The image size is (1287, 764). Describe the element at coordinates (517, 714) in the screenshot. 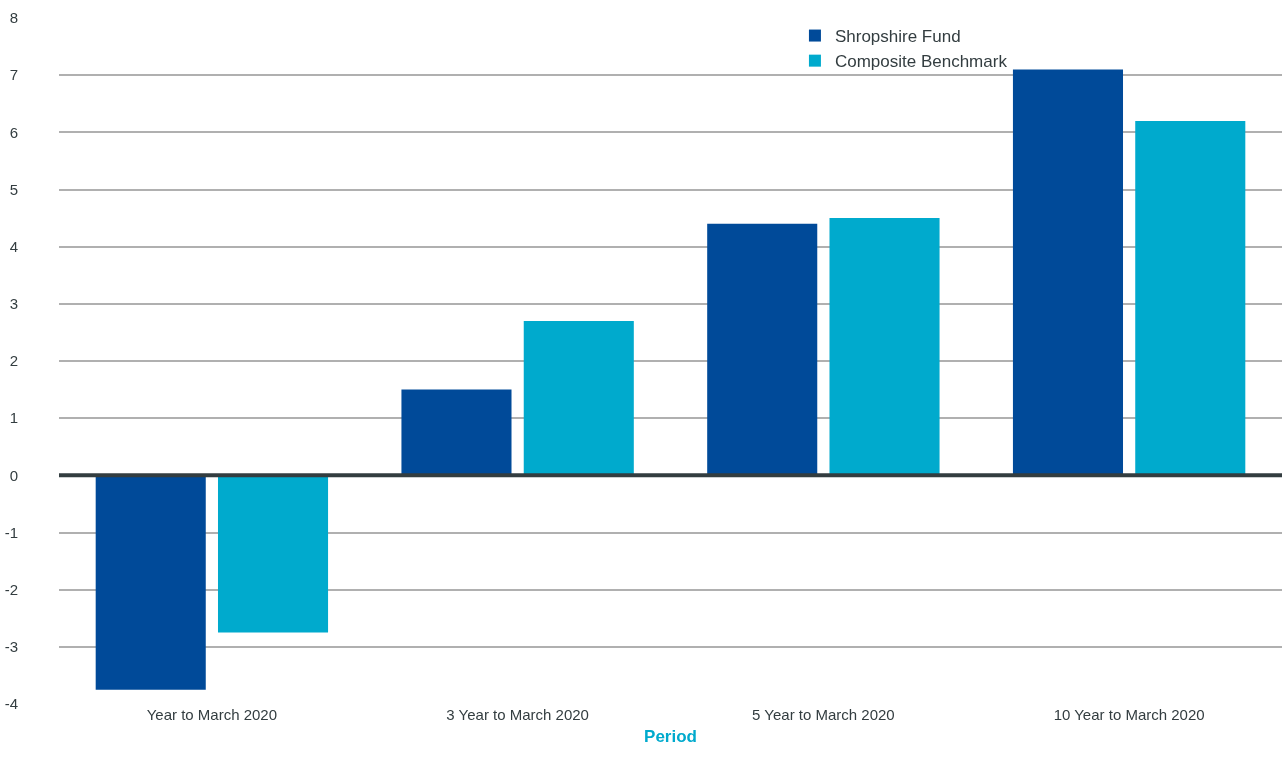

I see `x-tick-label: 3 Year to March 2020` at that location.